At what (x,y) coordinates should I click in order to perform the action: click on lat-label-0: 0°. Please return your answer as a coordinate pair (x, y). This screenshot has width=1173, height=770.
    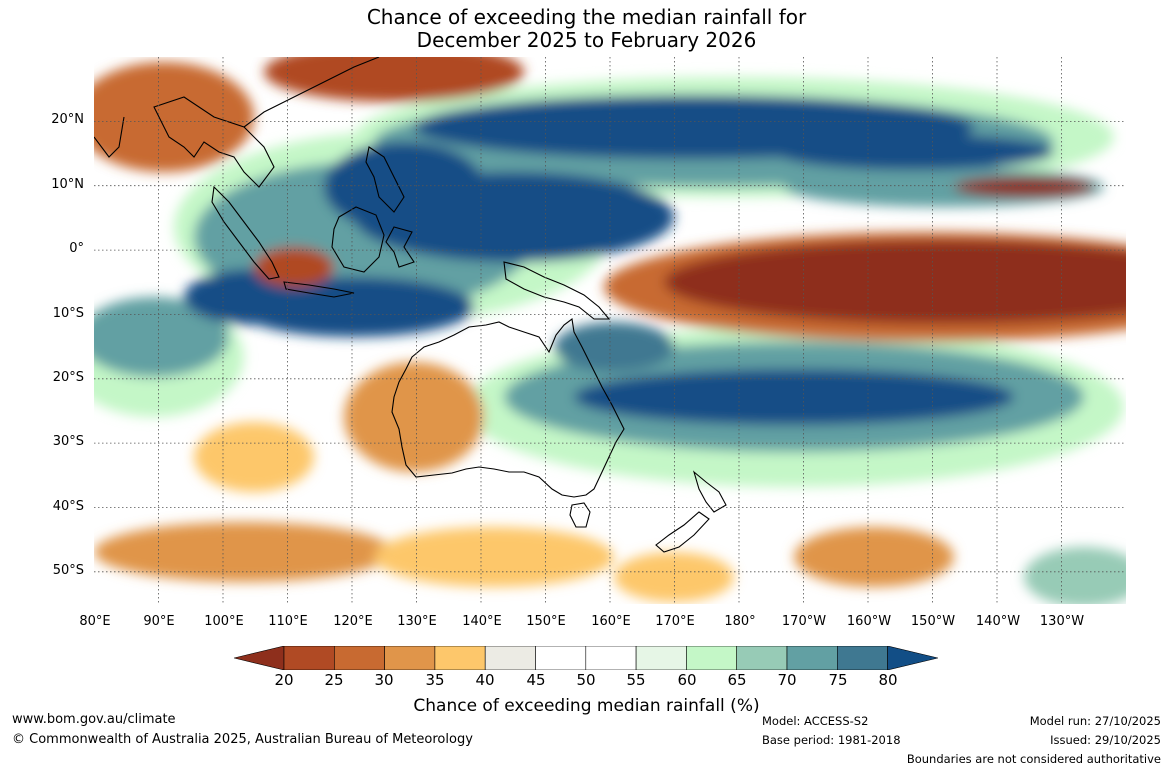
    Looking at the image, I should click on (76, 248).